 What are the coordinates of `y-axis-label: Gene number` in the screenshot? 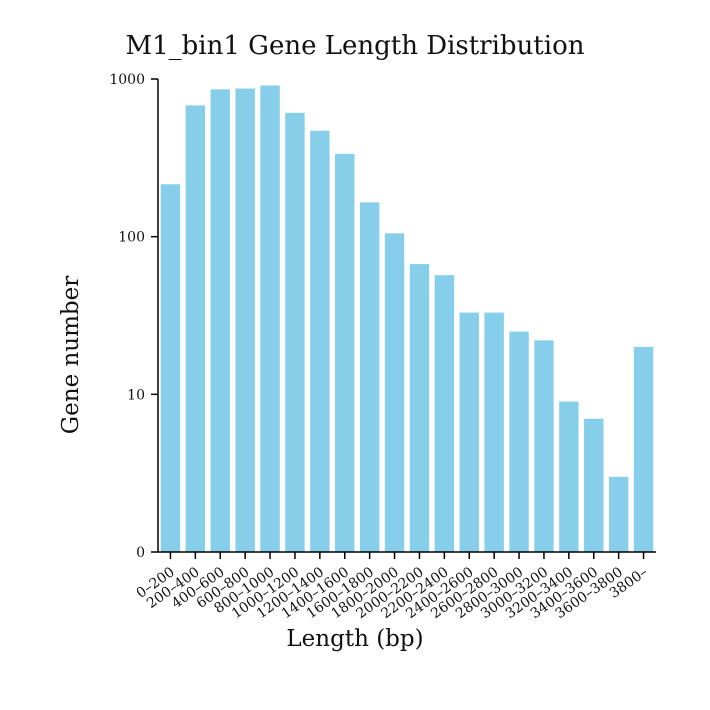 It's located at (71, 355).